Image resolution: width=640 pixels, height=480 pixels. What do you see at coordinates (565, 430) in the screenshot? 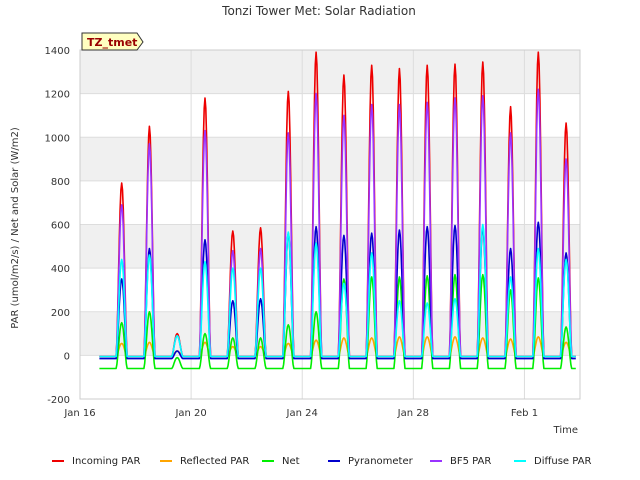
I see `x-axis-label: Time` at bounding box center [565, 430].